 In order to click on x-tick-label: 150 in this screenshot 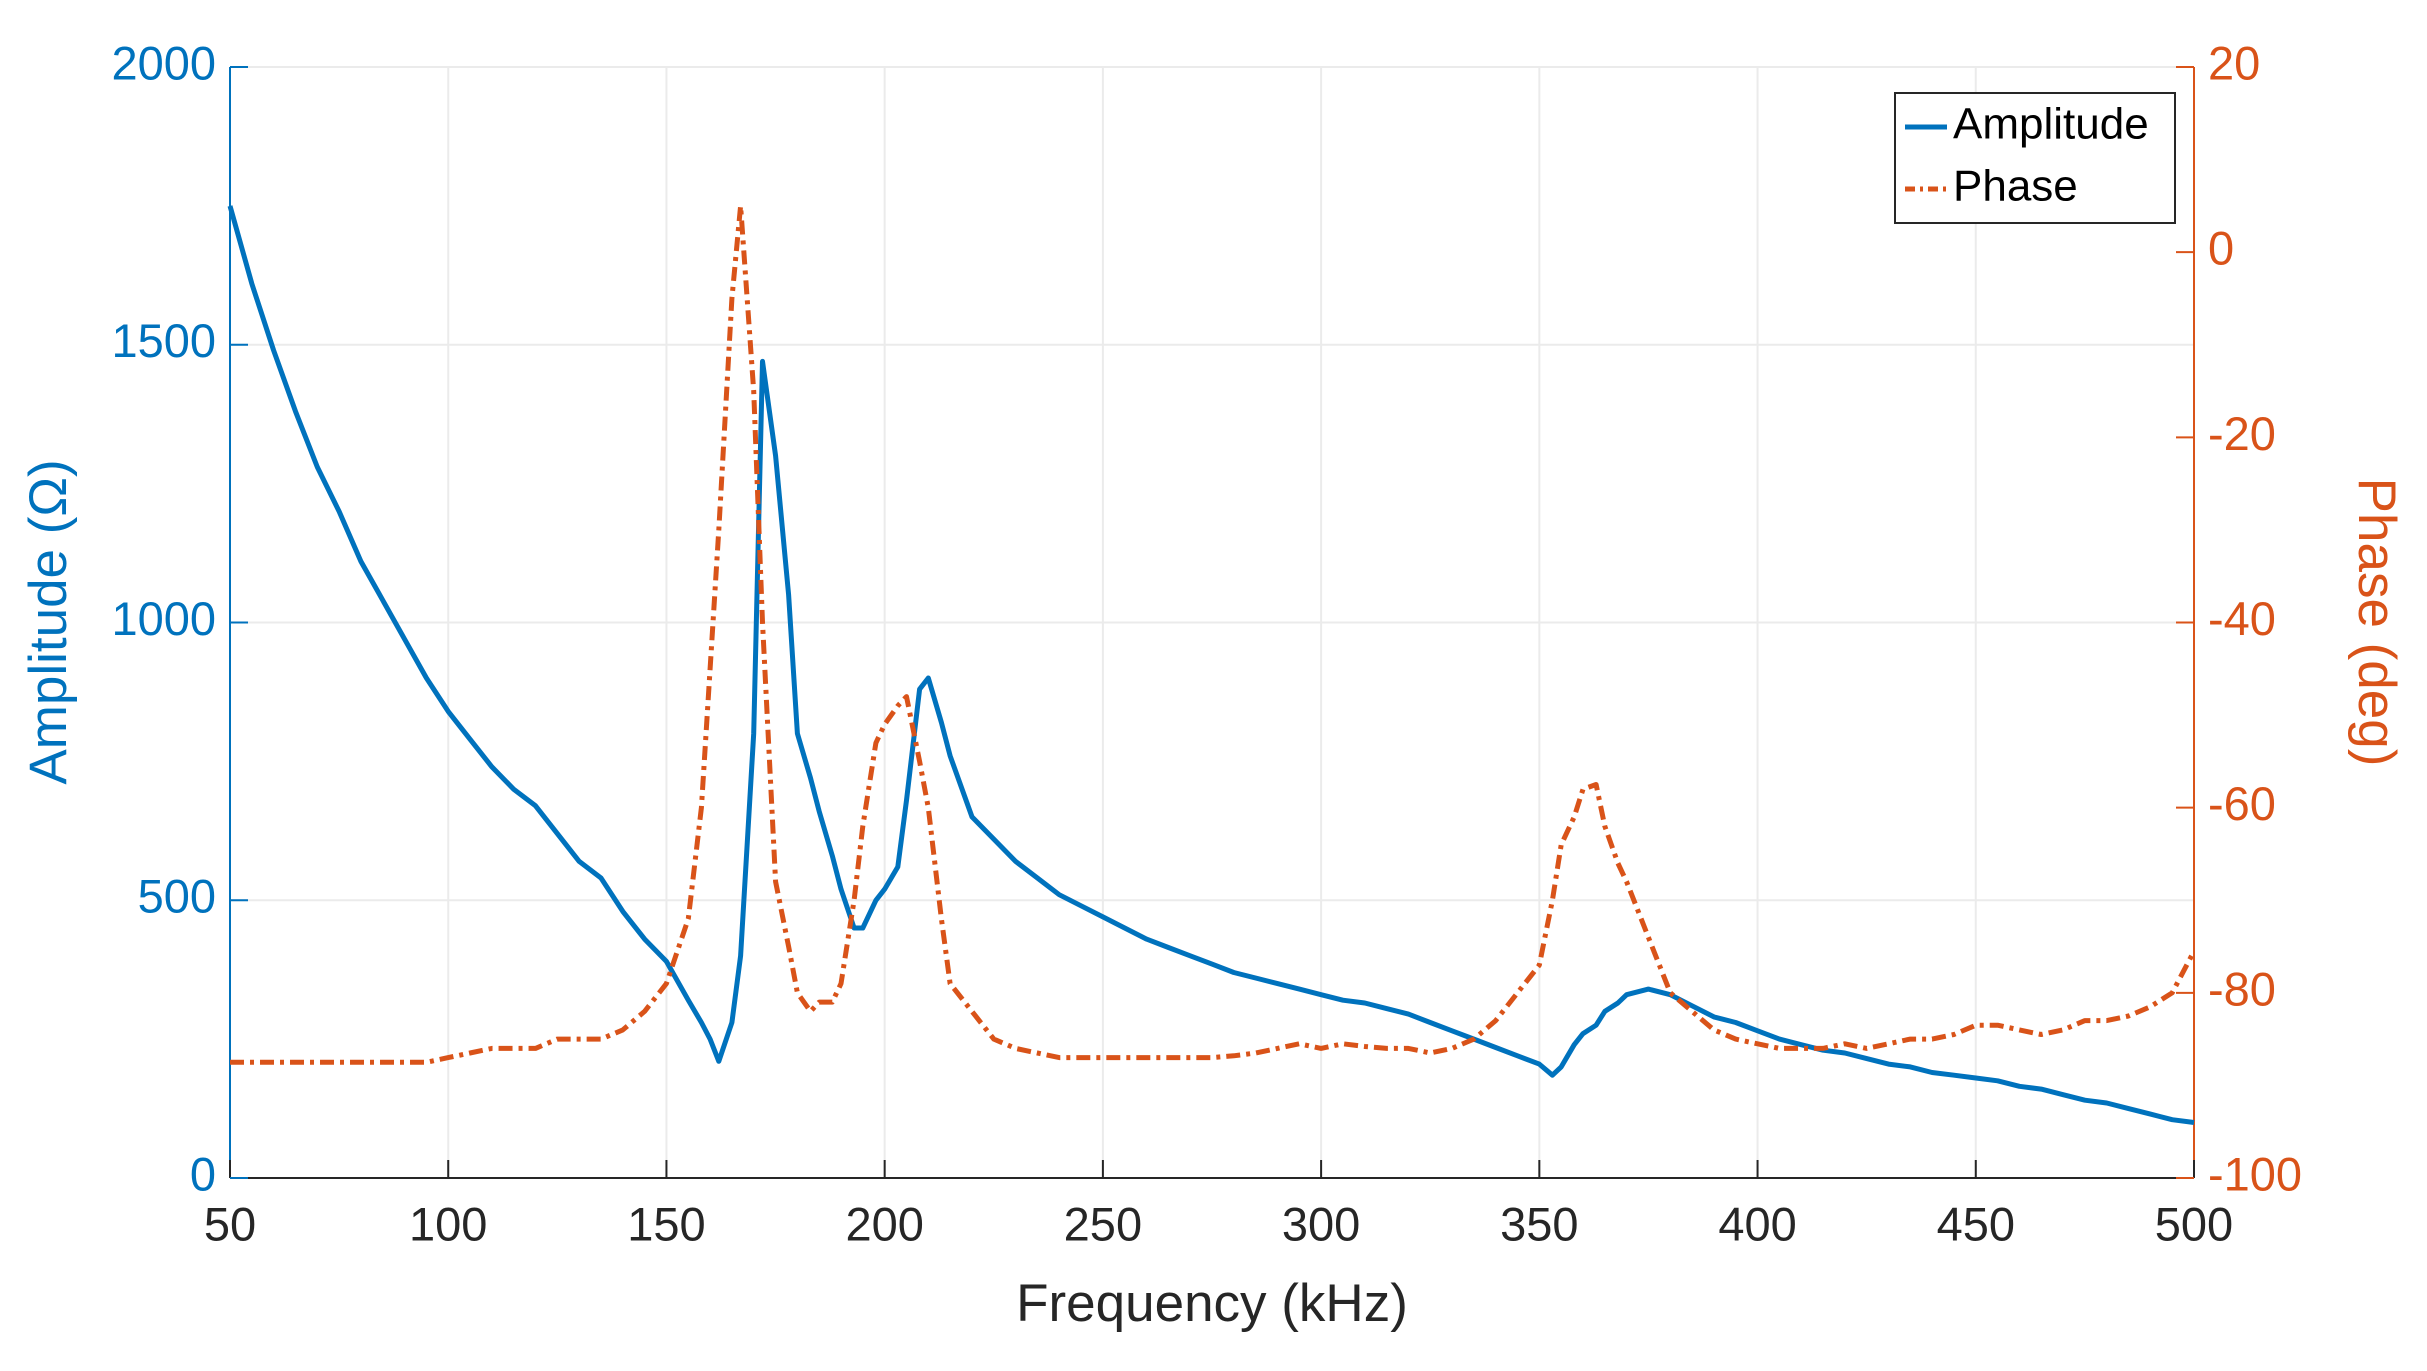, I will do `click(666, 1223)`.